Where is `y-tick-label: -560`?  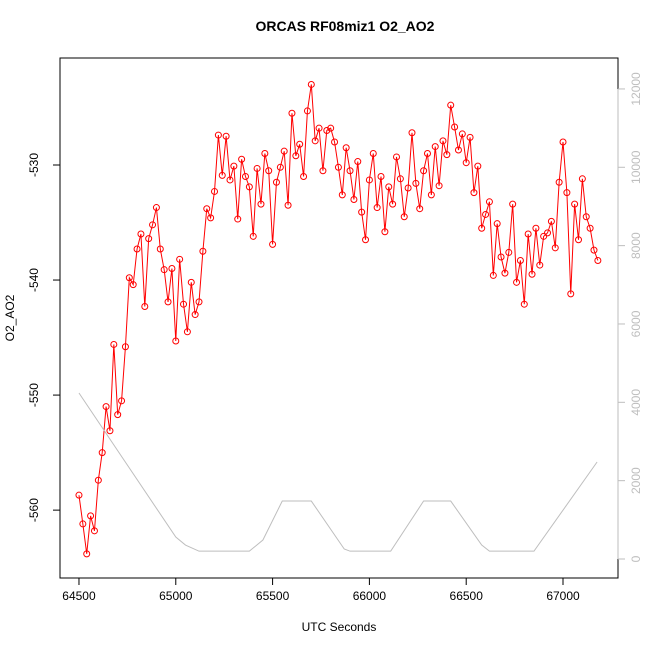 y-tick-label: -560 is located at coordinates (34, 510).